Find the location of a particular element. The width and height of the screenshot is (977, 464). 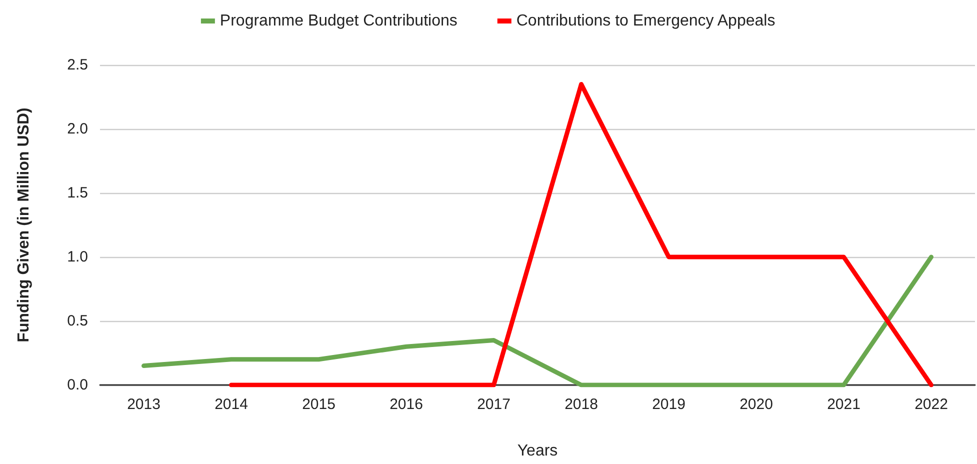

y-tick-label: 0.0 is located at coordinates (77, 385).